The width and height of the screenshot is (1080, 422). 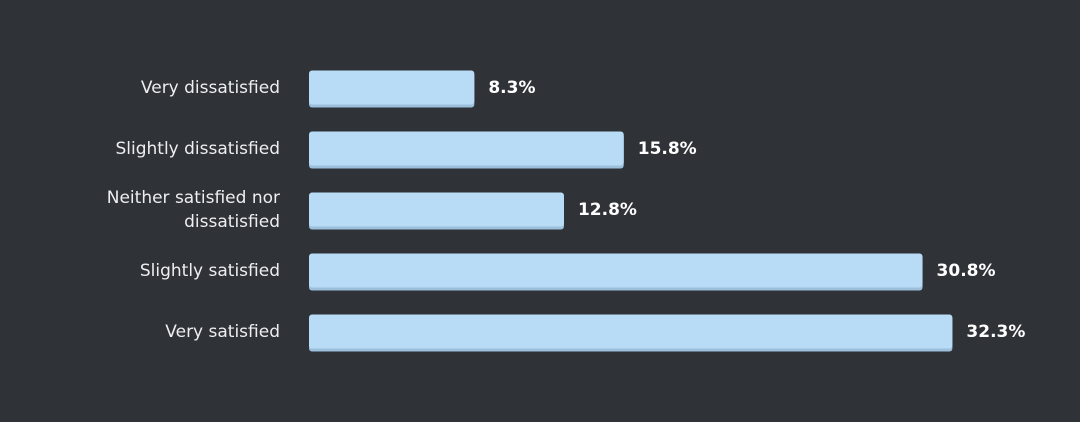 What do you see at coordinates (995, 332) in the screenshot?
I see `value-label: 32.3%` at bounding box center [995, 332].